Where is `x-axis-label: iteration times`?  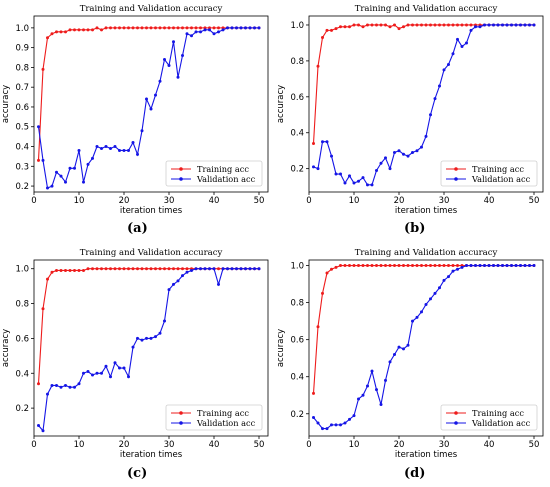 x-axis-label: iteration times is located at coordinates (151, 210).